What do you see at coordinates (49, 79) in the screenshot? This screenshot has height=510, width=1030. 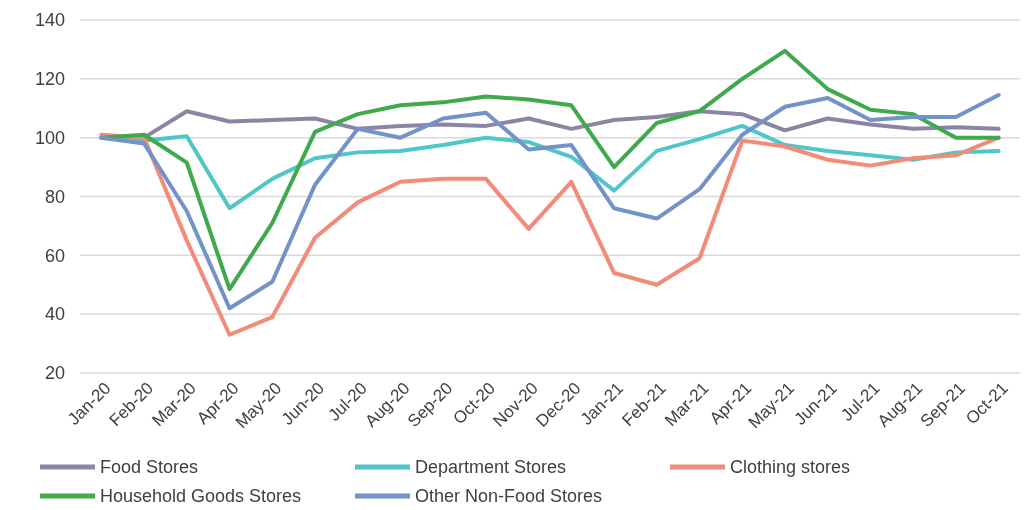 I see `y-tick-label: 120` at bounding box center [49, 79].